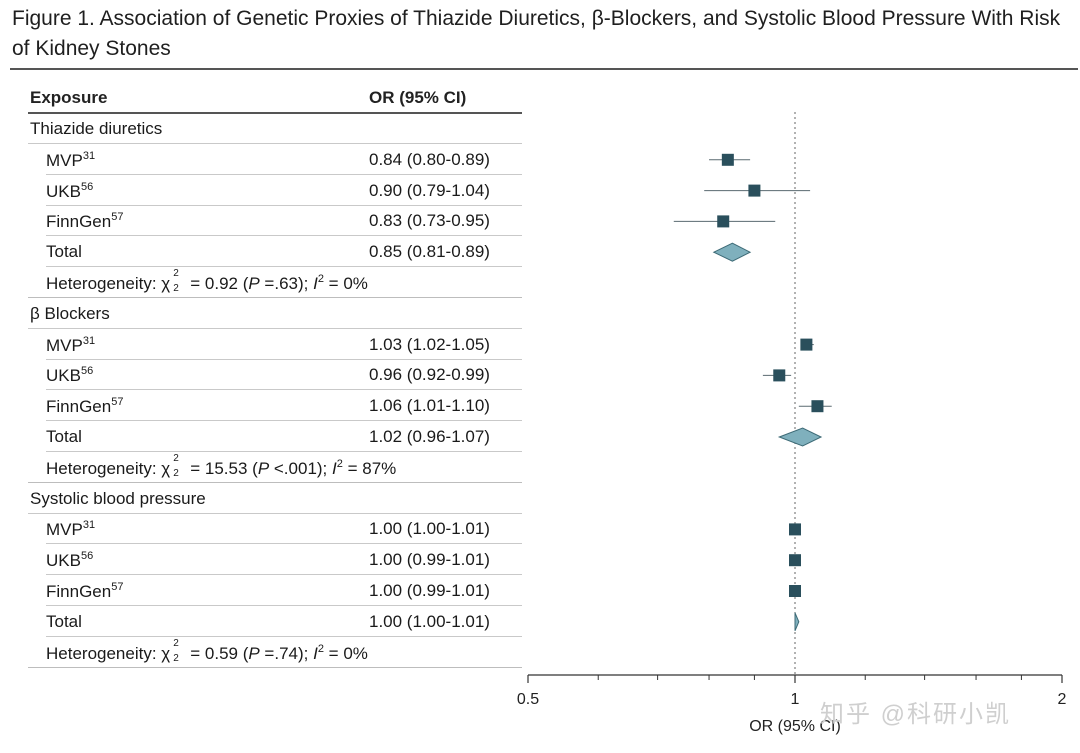 The height and width of the screenshot is (753, 1080). I want to click on total-or-value: 1.02 (0.96-1.07), so click(429, 436).